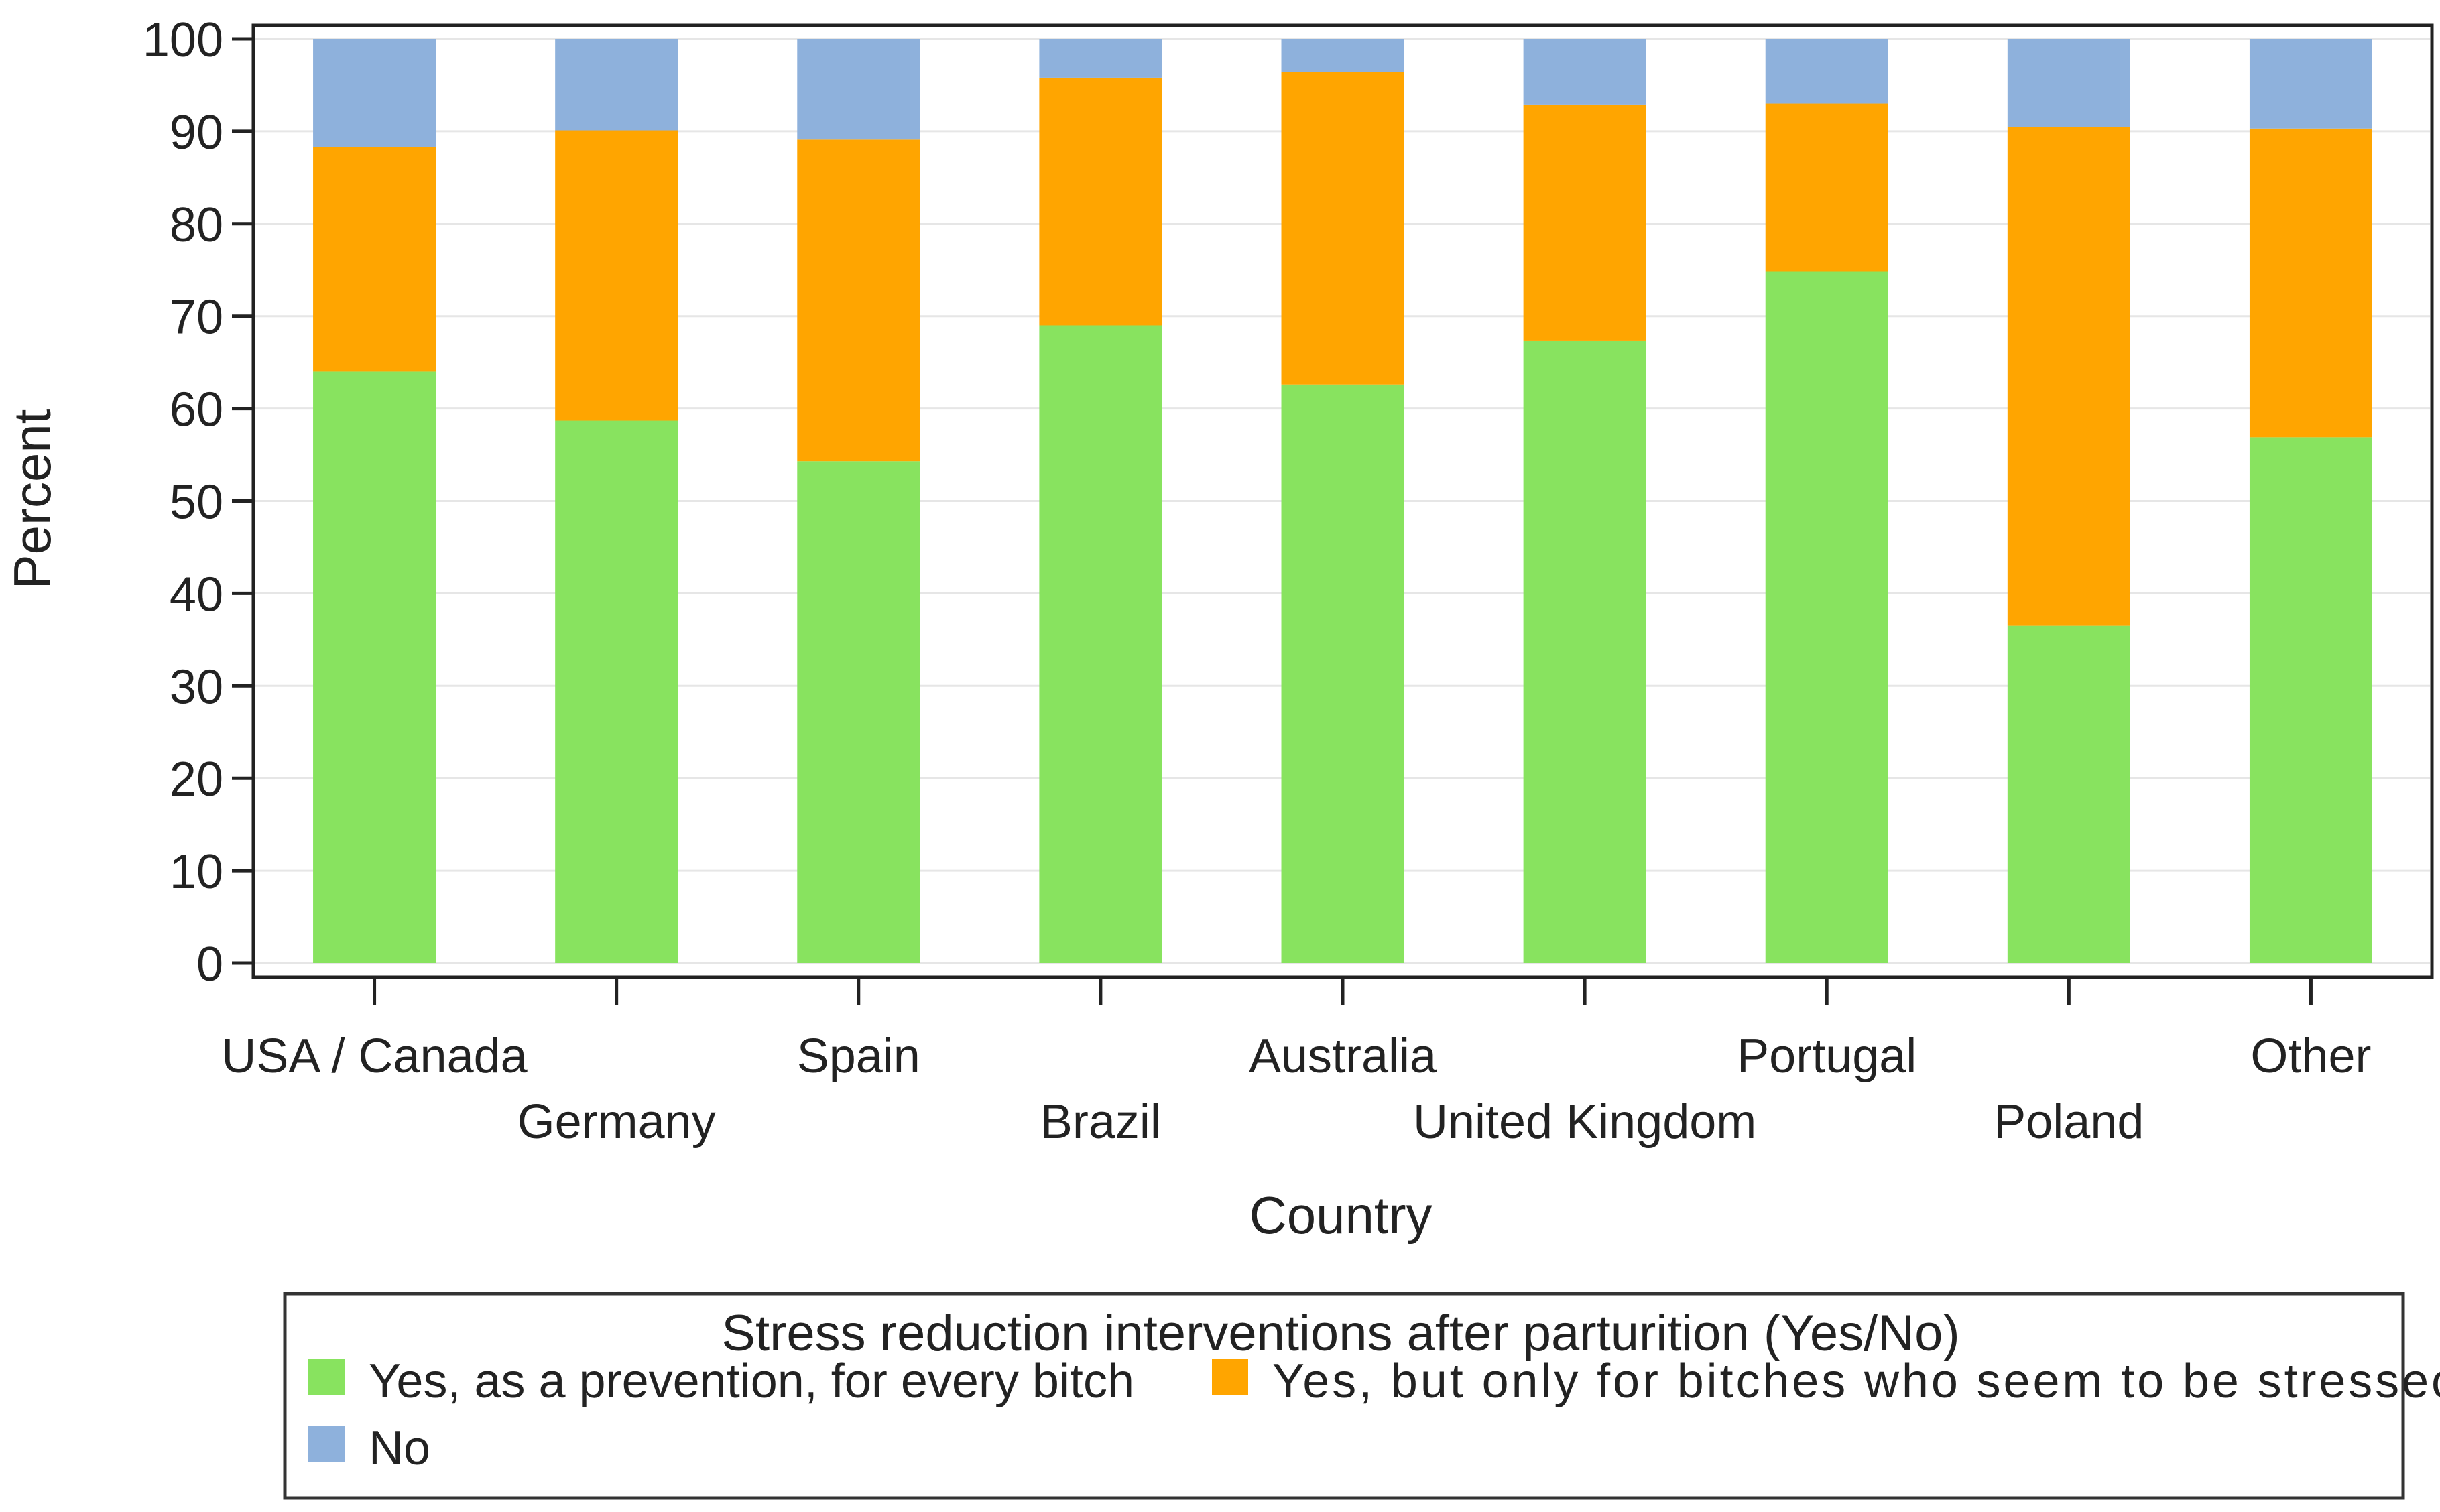 This screenshot has width=2440, height=1512. Describe the element at coordinates (1343, 1056) in the screenshot. I see `x-tick-label: Australia` at that location.